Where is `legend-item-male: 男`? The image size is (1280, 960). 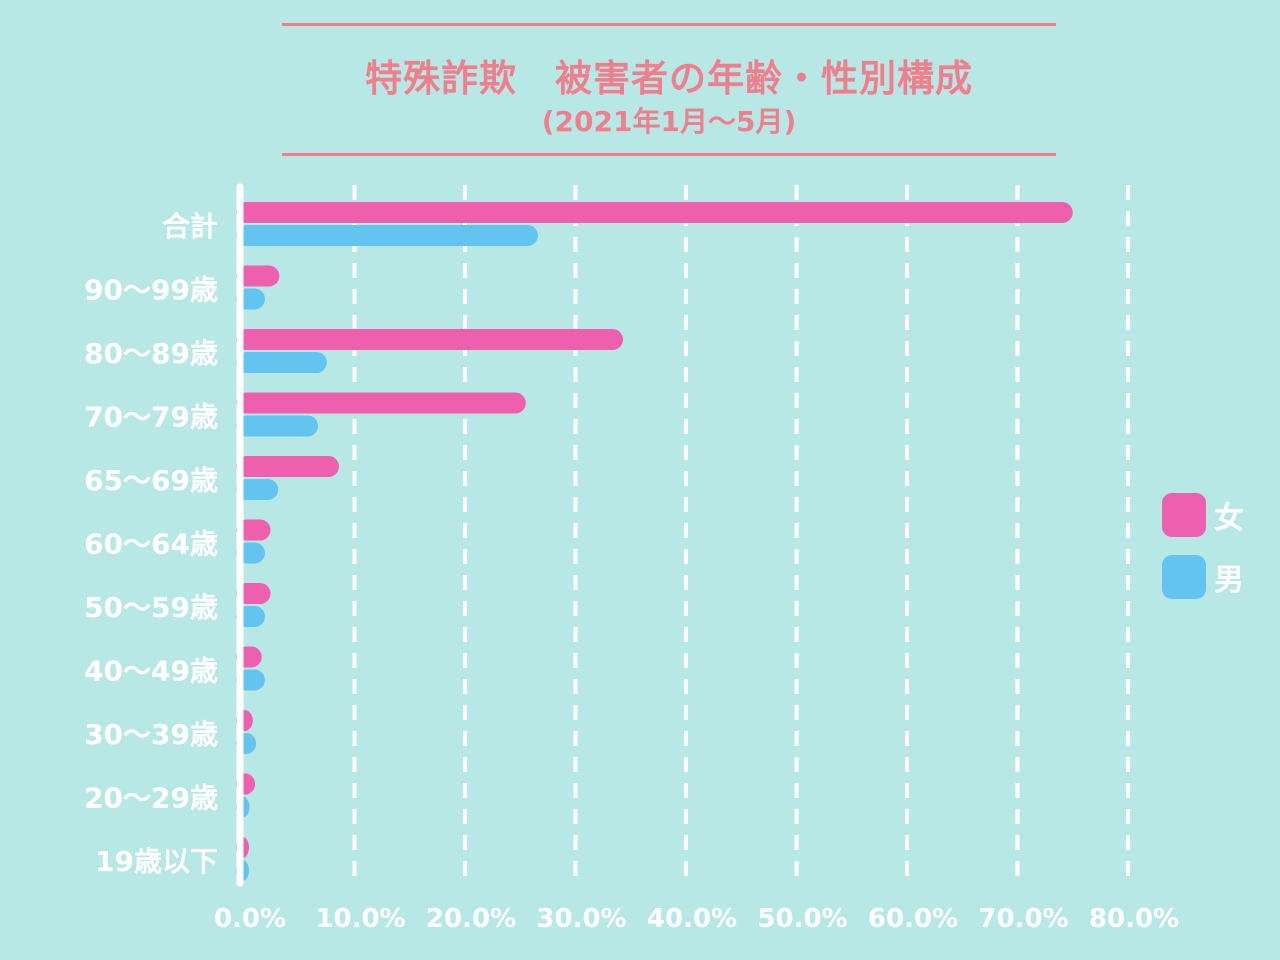 legend-item-male: 男 is located at coordinates (1203, 577).